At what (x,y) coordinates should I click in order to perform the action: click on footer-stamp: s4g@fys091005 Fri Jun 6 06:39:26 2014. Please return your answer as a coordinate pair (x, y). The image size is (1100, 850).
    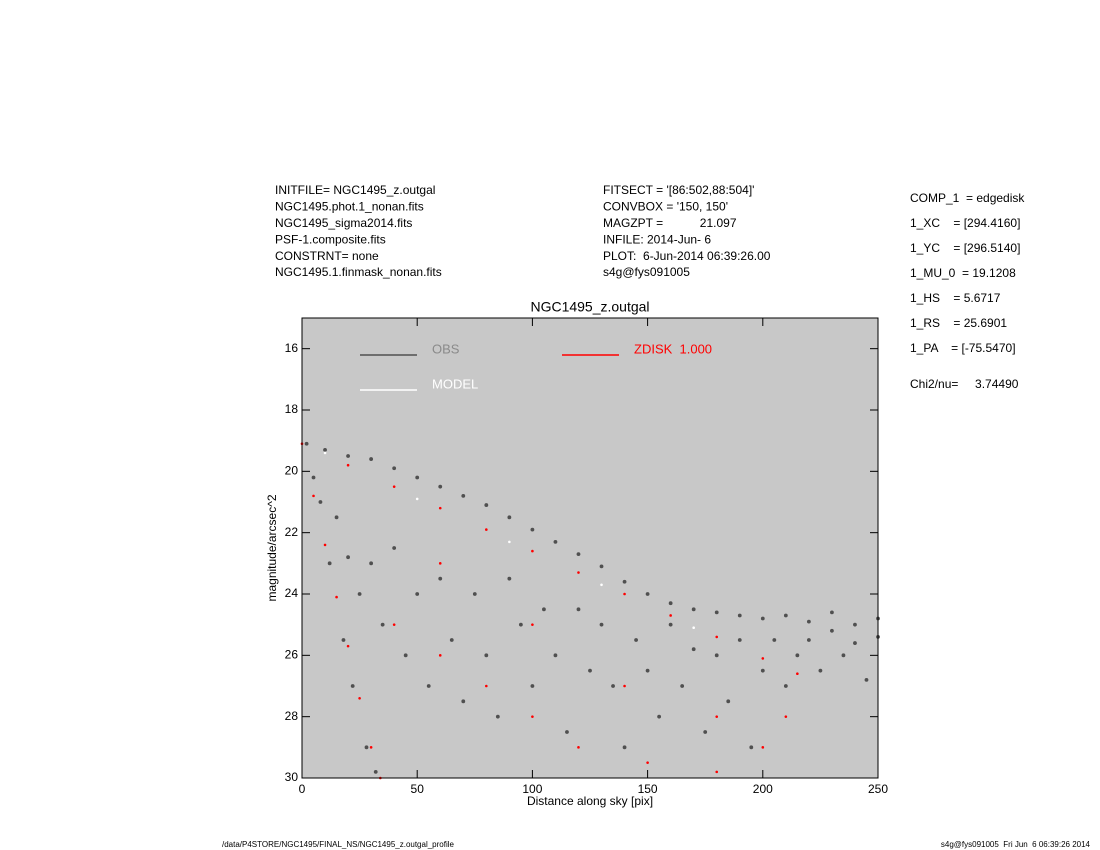
    Looking at the image, I should click on (1016, 844).